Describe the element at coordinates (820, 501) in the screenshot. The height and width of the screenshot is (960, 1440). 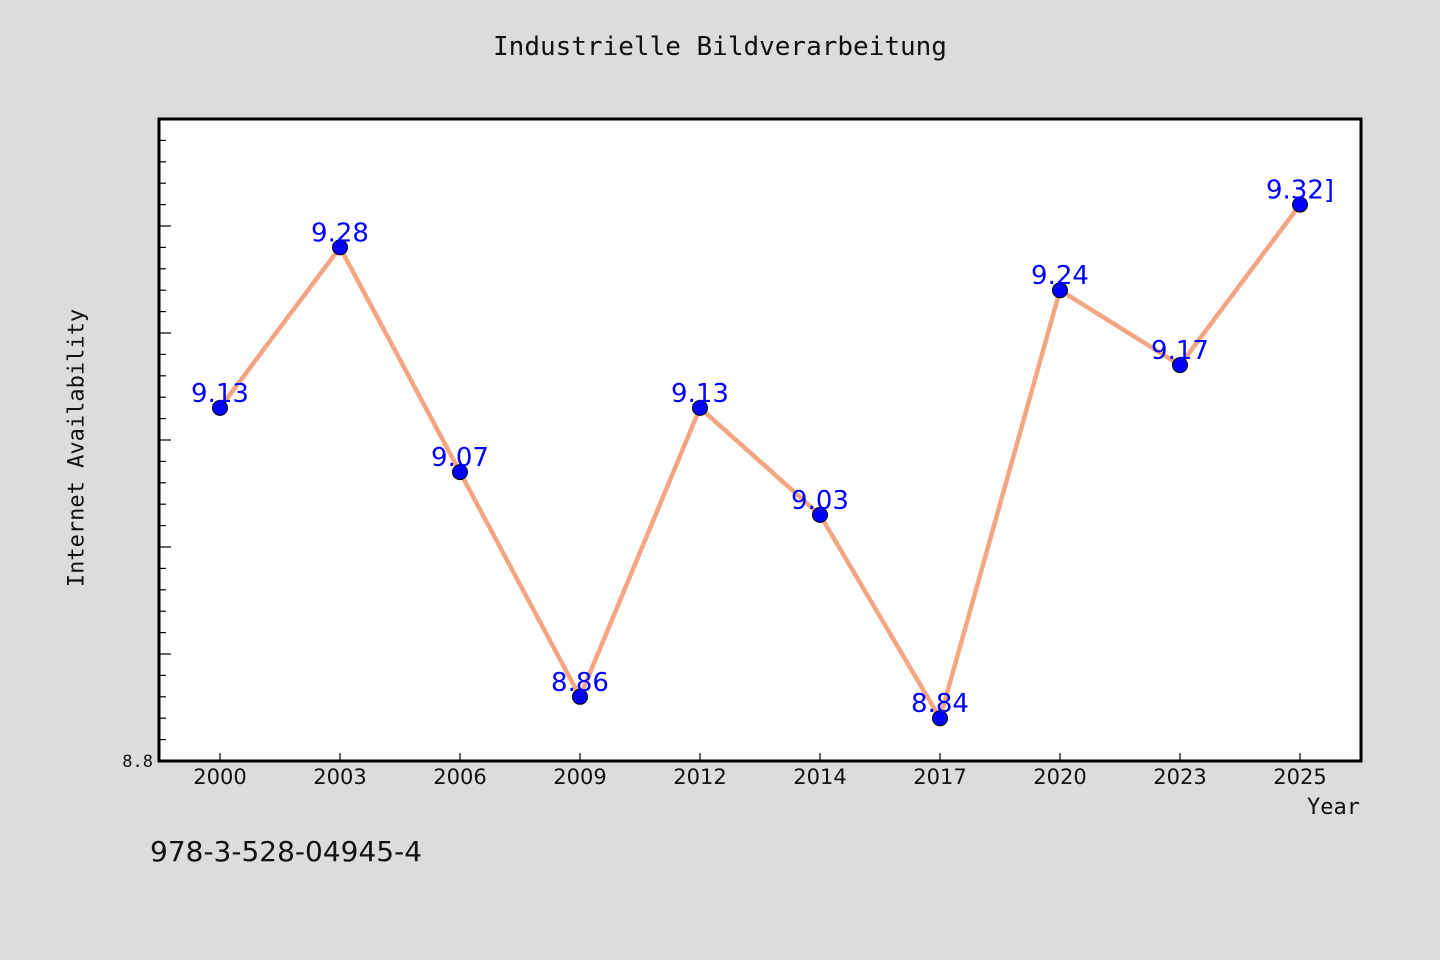
I see `data-label: 9.03` at that location.